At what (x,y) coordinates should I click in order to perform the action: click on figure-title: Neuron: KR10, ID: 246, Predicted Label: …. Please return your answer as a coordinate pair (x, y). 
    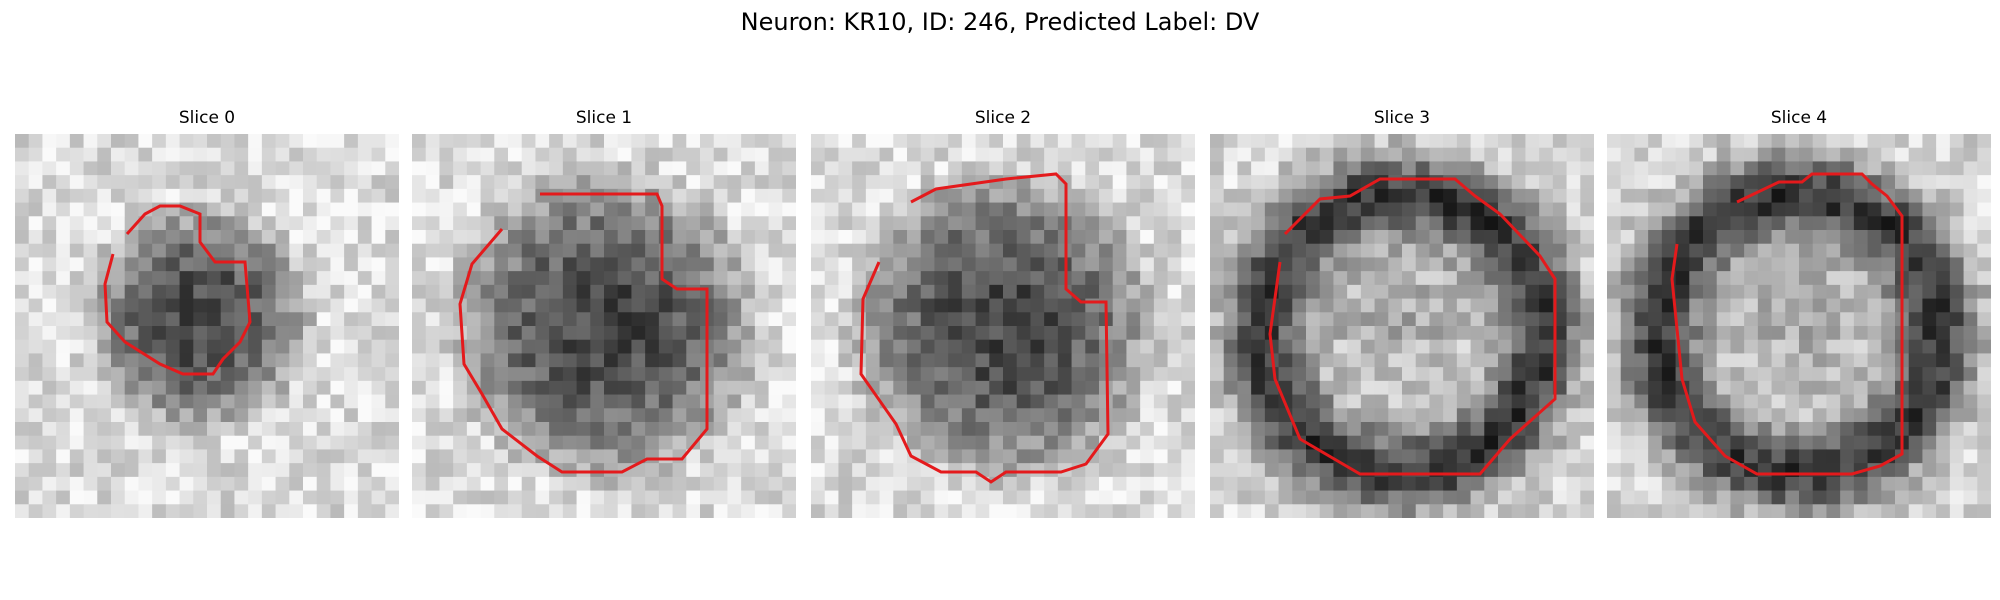
    Looking at the image, I should click on (1000, 22).